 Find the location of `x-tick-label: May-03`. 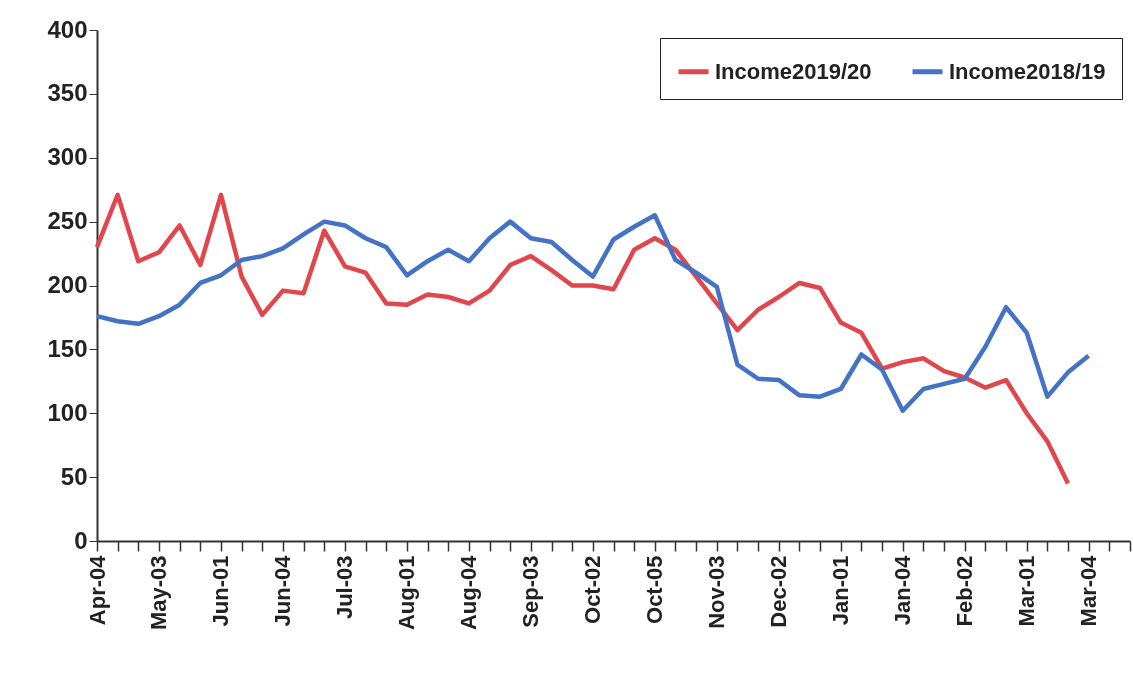

x-tick-label: May-03 is located at coordinates (159, 593).